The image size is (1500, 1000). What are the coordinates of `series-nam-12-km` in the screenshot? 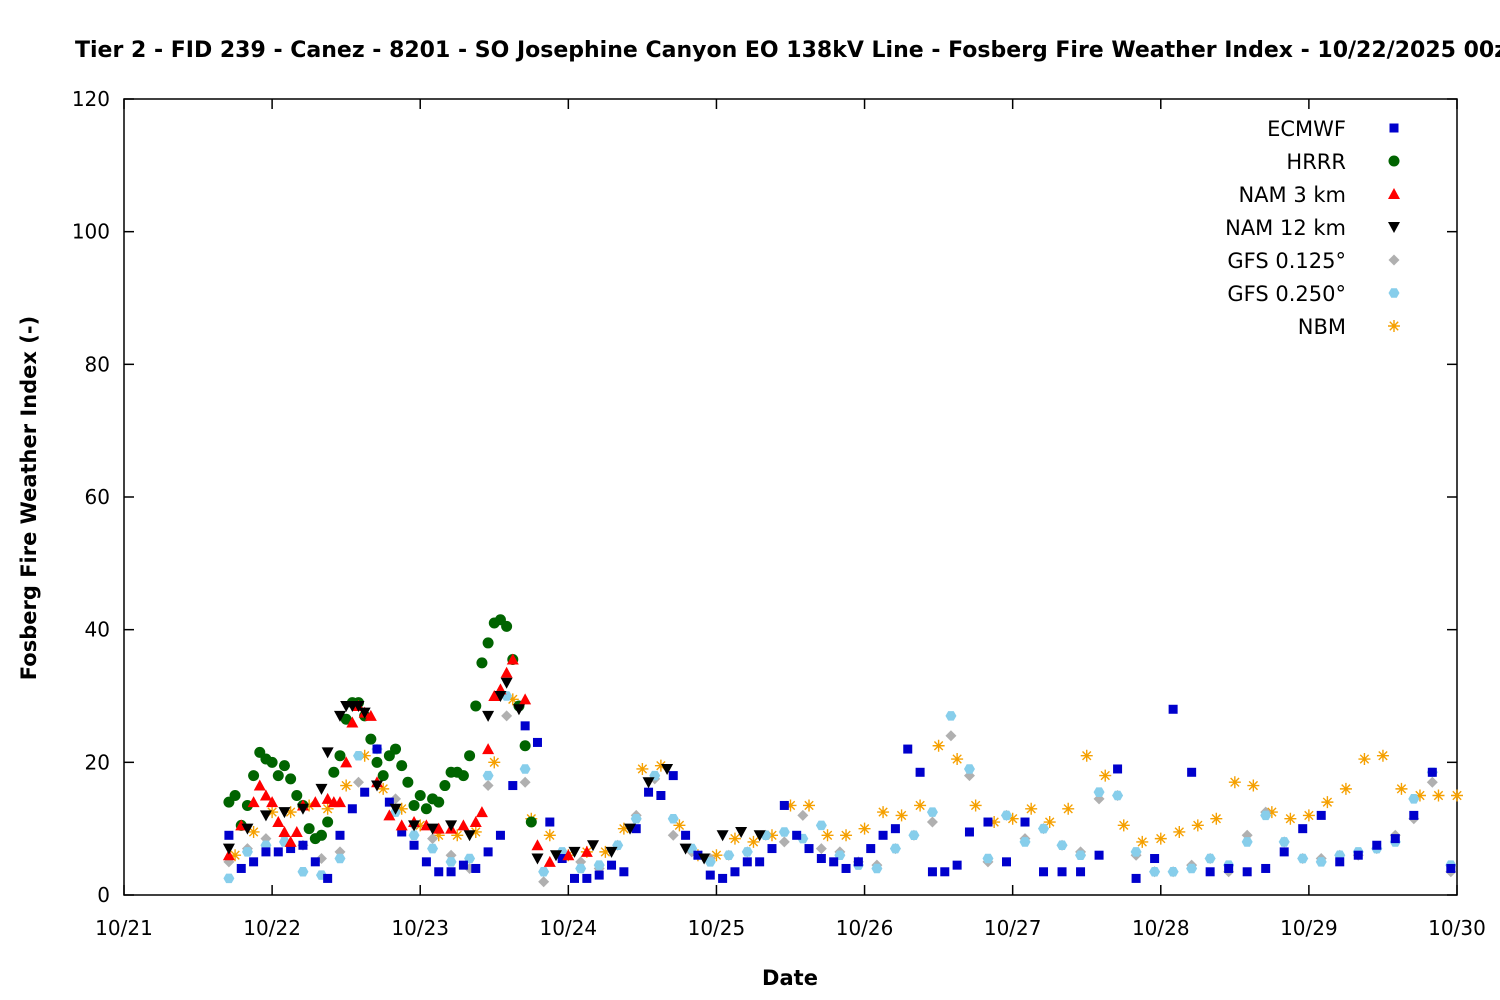 It's located at (494, 771).